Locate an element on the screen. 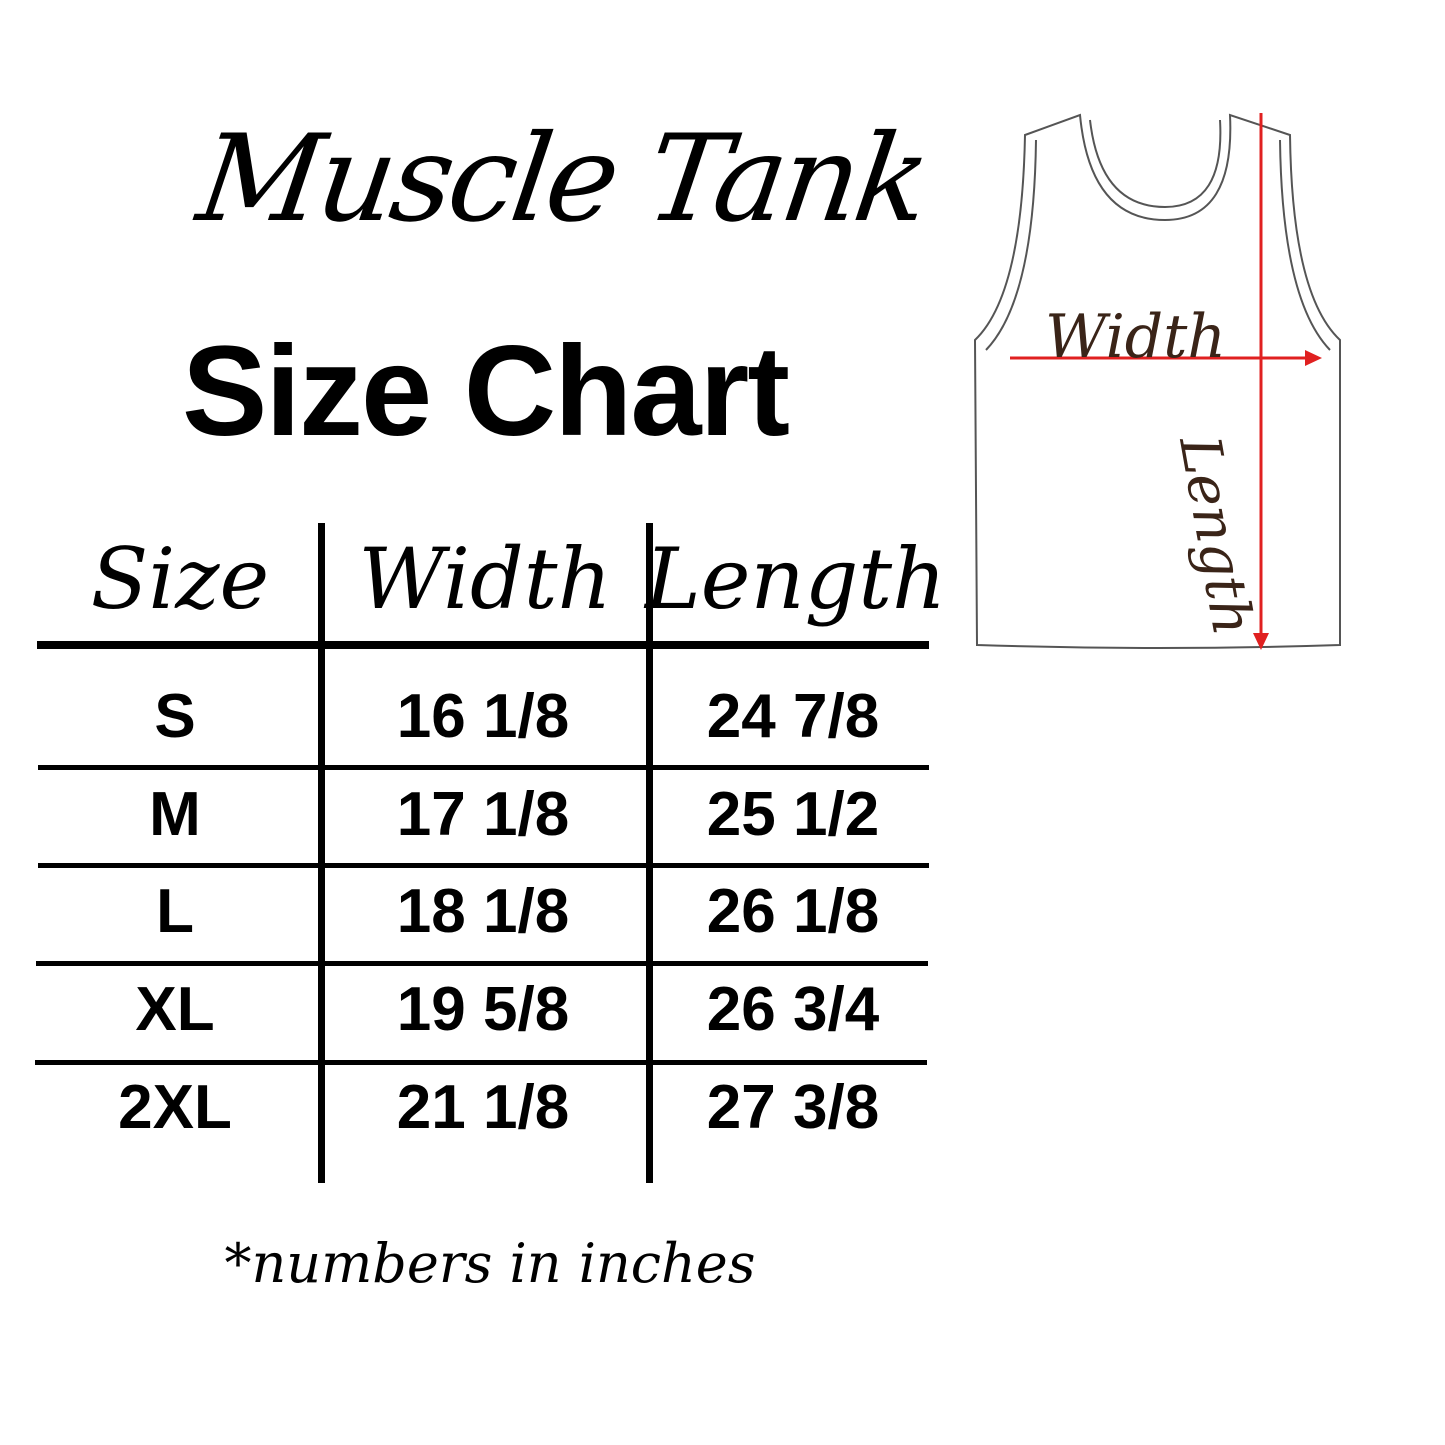 This screenshot has width=1445, height=1445. tank-diagram: Width Length is located at coordinates (1157, 381).